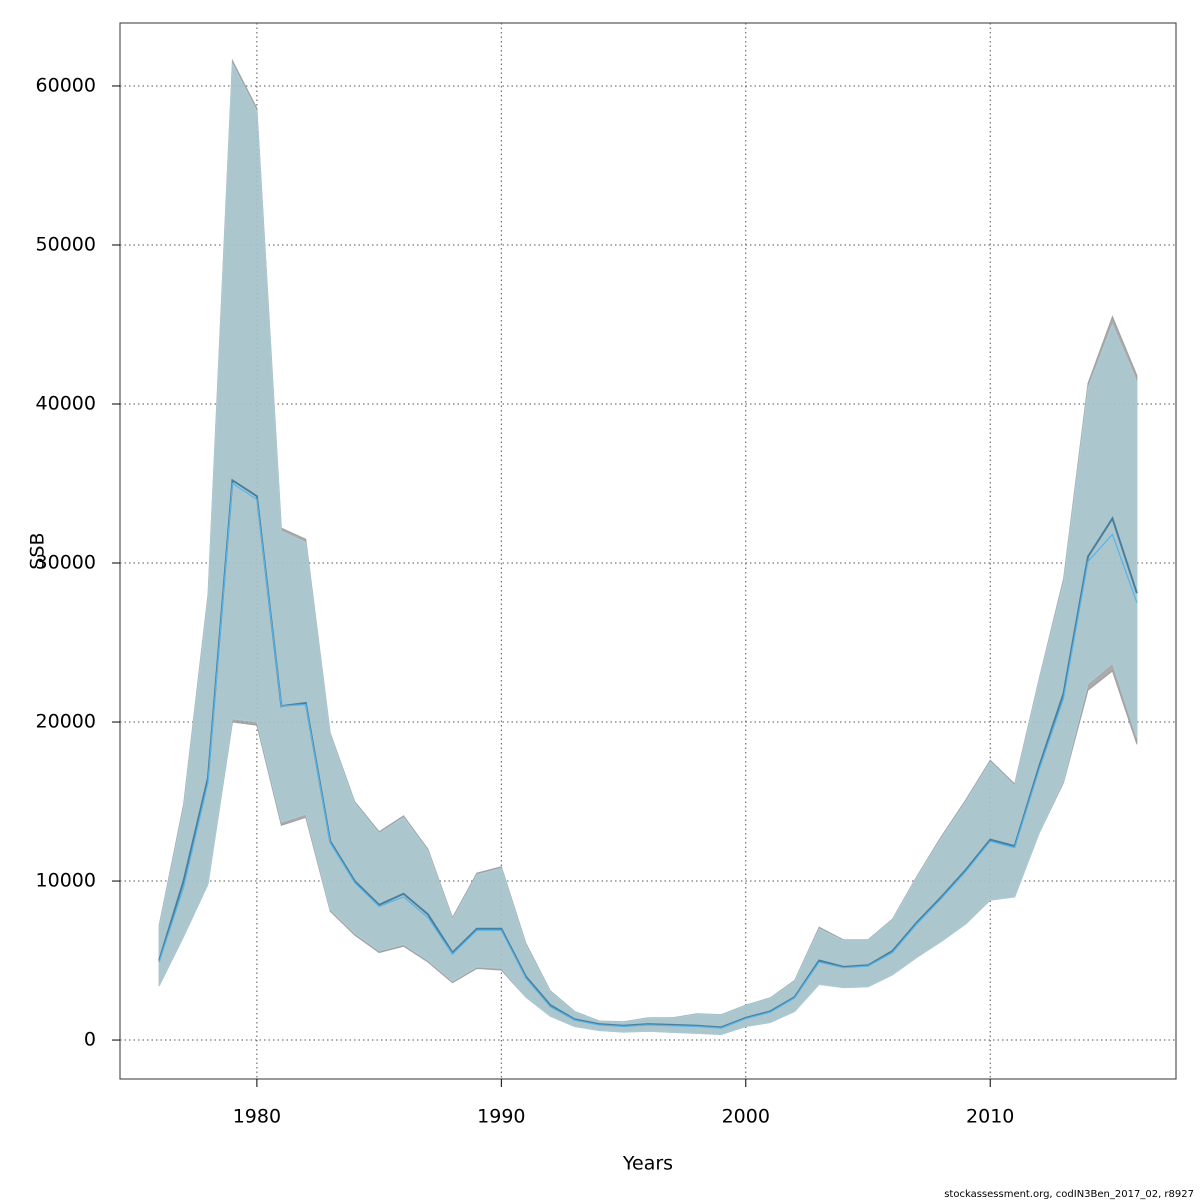  I want to click on x-tick-label: 2000, so click(746, 1117).